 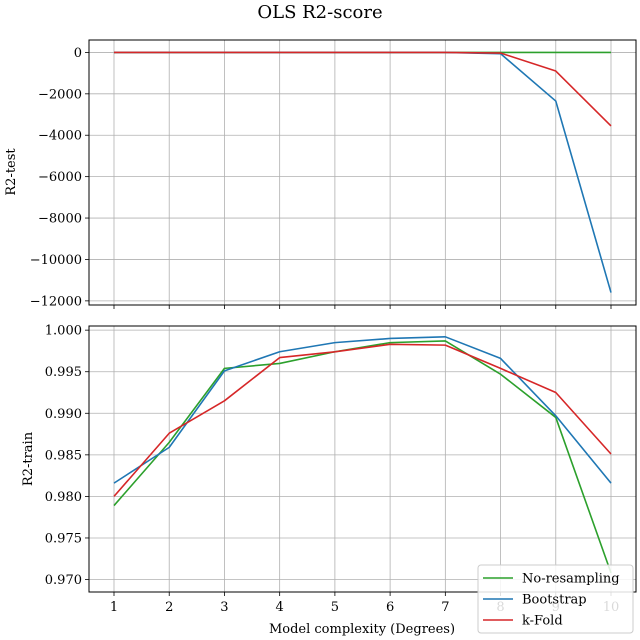 What do you see at coordinates (445, 607) in the screenshot?
I see `x-tick-label: 7` at bounding box center [445, 607].